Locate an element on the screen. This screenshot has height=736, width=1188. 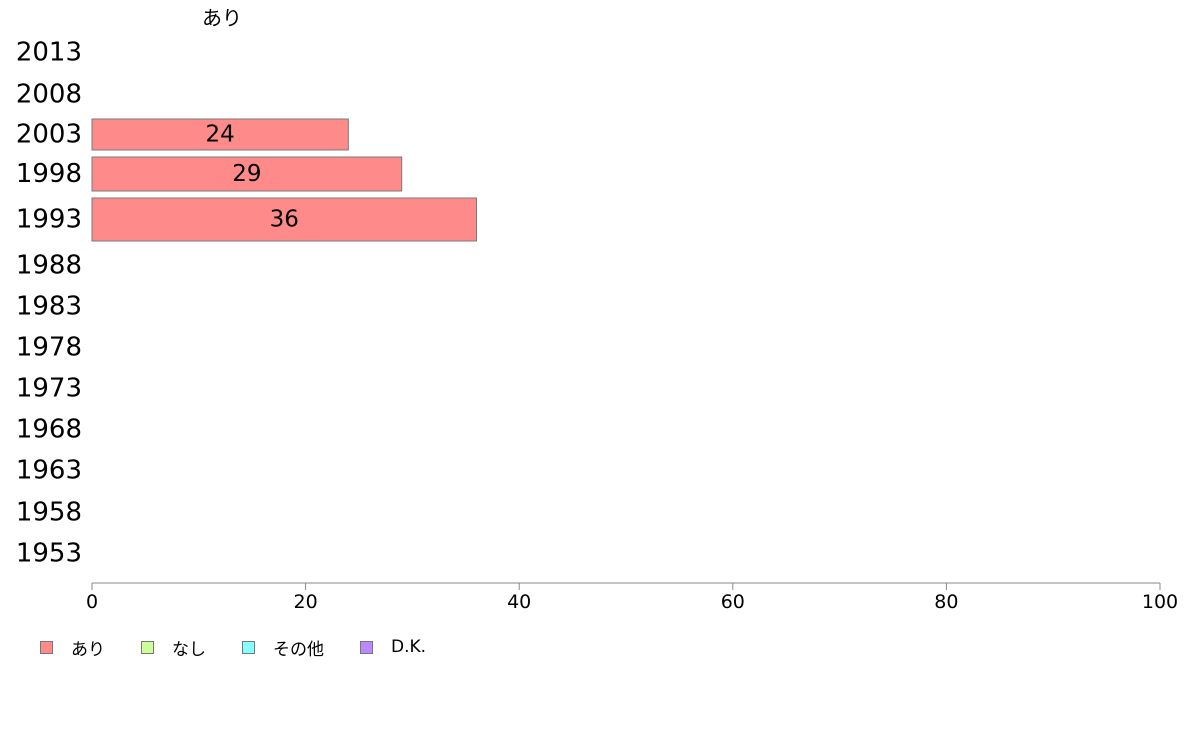
year-label-1988: 1988 is located at coordinates (49, 266).